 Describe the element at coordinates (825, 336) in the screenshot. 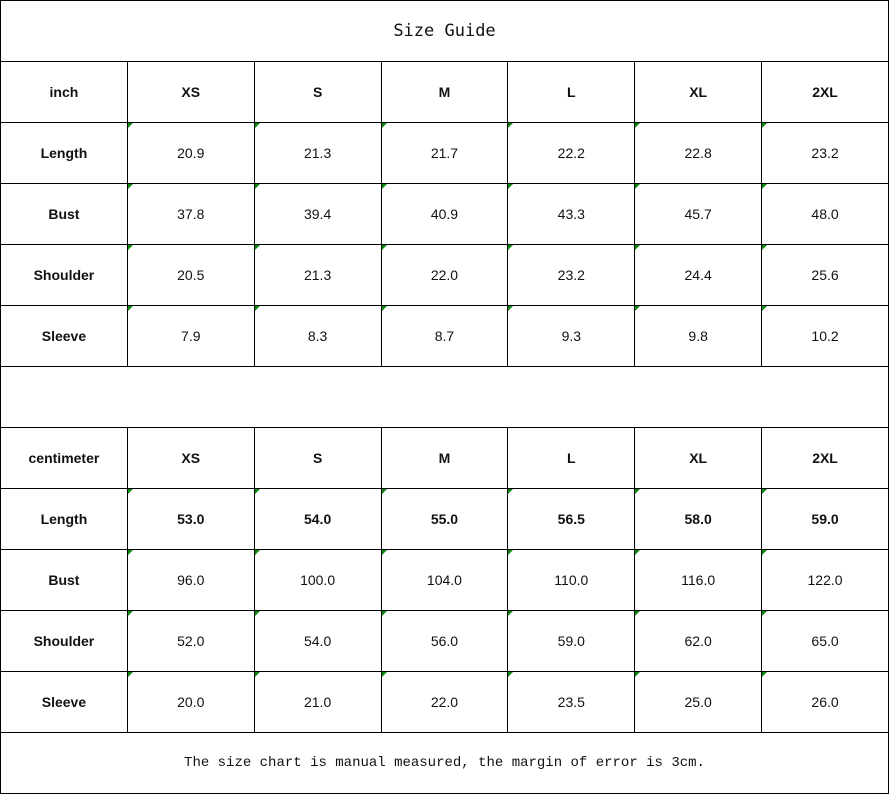

I see `measurement-value: 10.2` at that location.